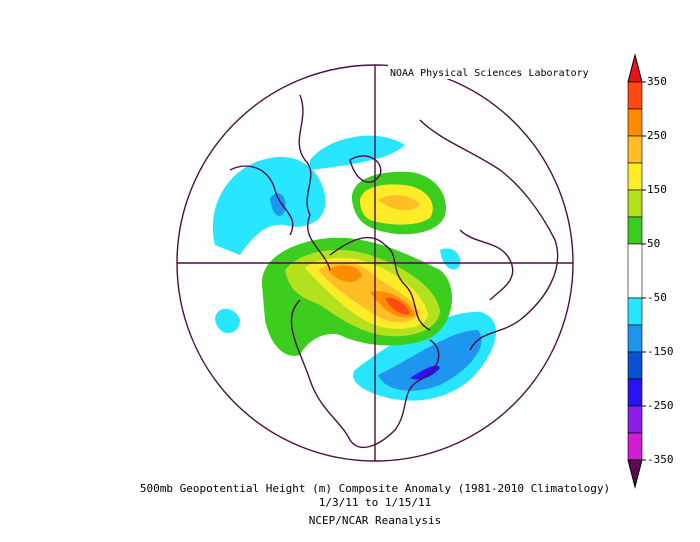  I want to click on colorbar-label: -250, so click(660, 405).